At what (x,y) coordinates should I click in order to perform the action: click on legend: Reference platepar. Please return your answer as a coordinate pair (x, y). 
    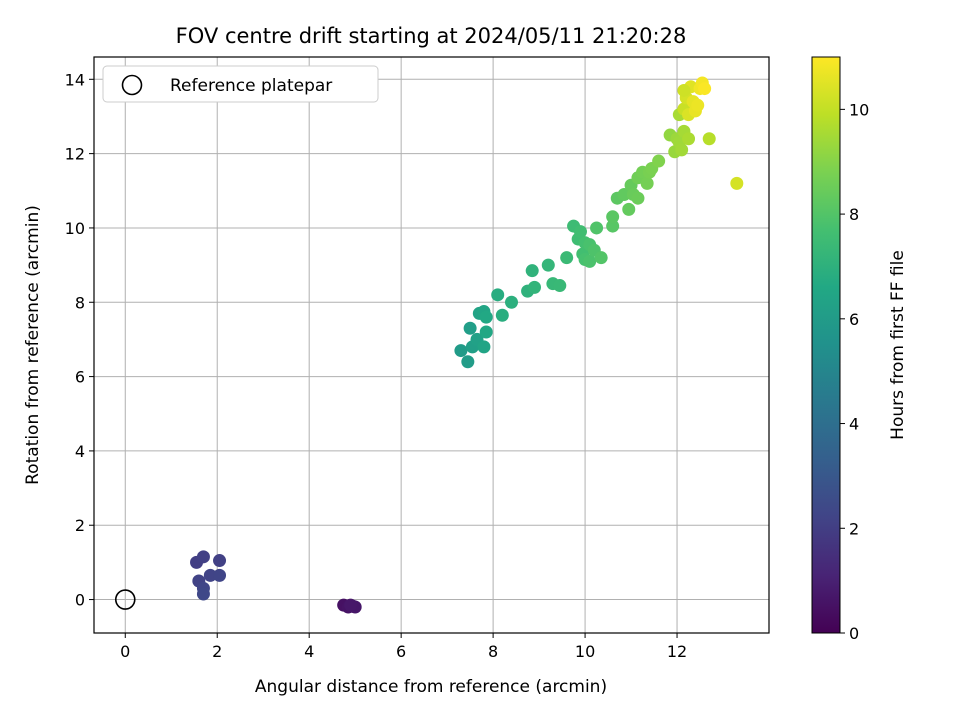
    Looking at the image, I should click on (240, 84).